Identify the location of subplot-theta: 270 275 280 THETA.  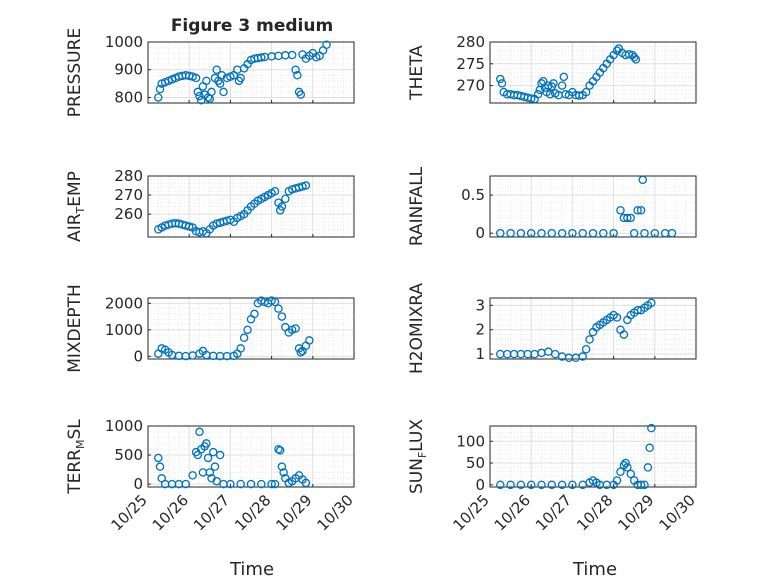
(552, 68).